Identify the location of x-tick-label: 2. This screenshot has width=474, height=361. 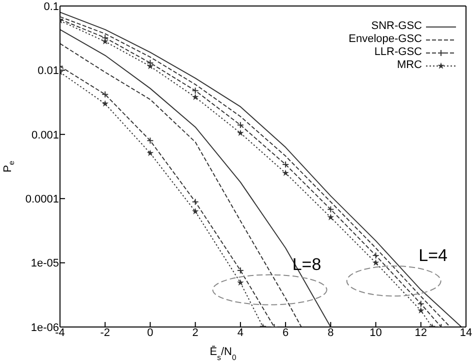
(195, 332).